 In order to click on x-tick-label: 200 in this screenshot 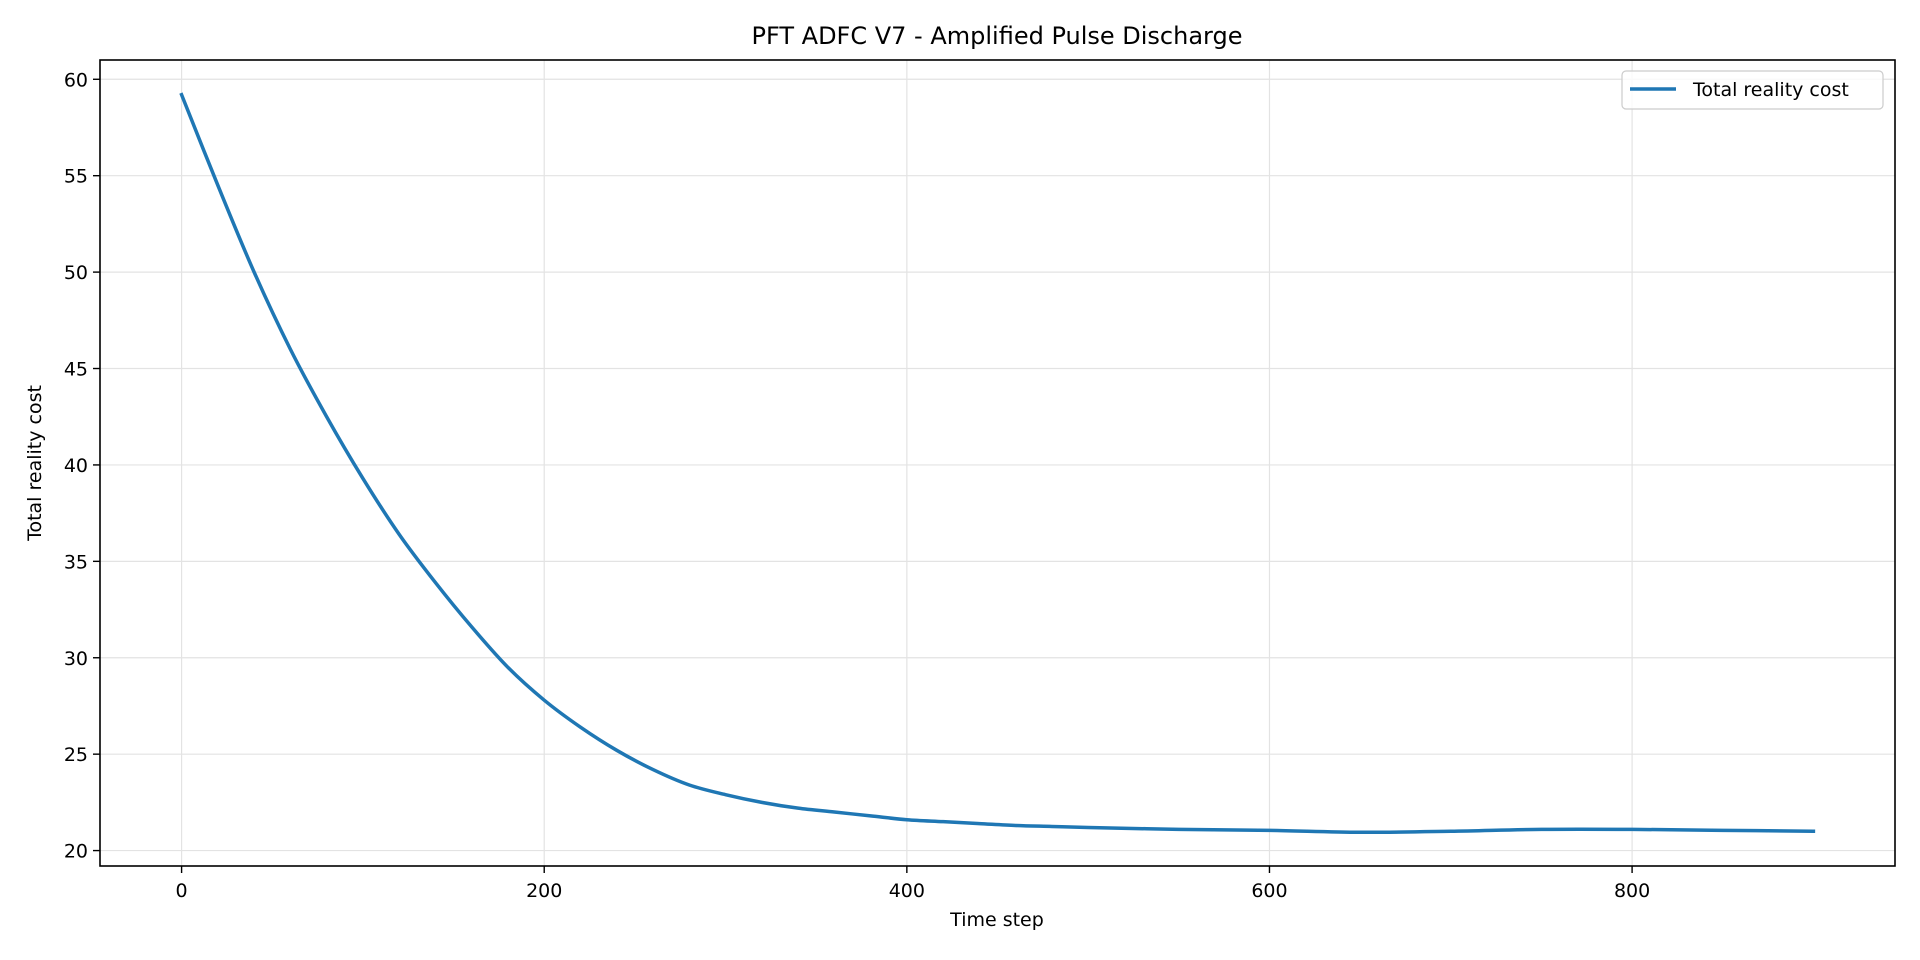, I will do `click(544, 891)`.